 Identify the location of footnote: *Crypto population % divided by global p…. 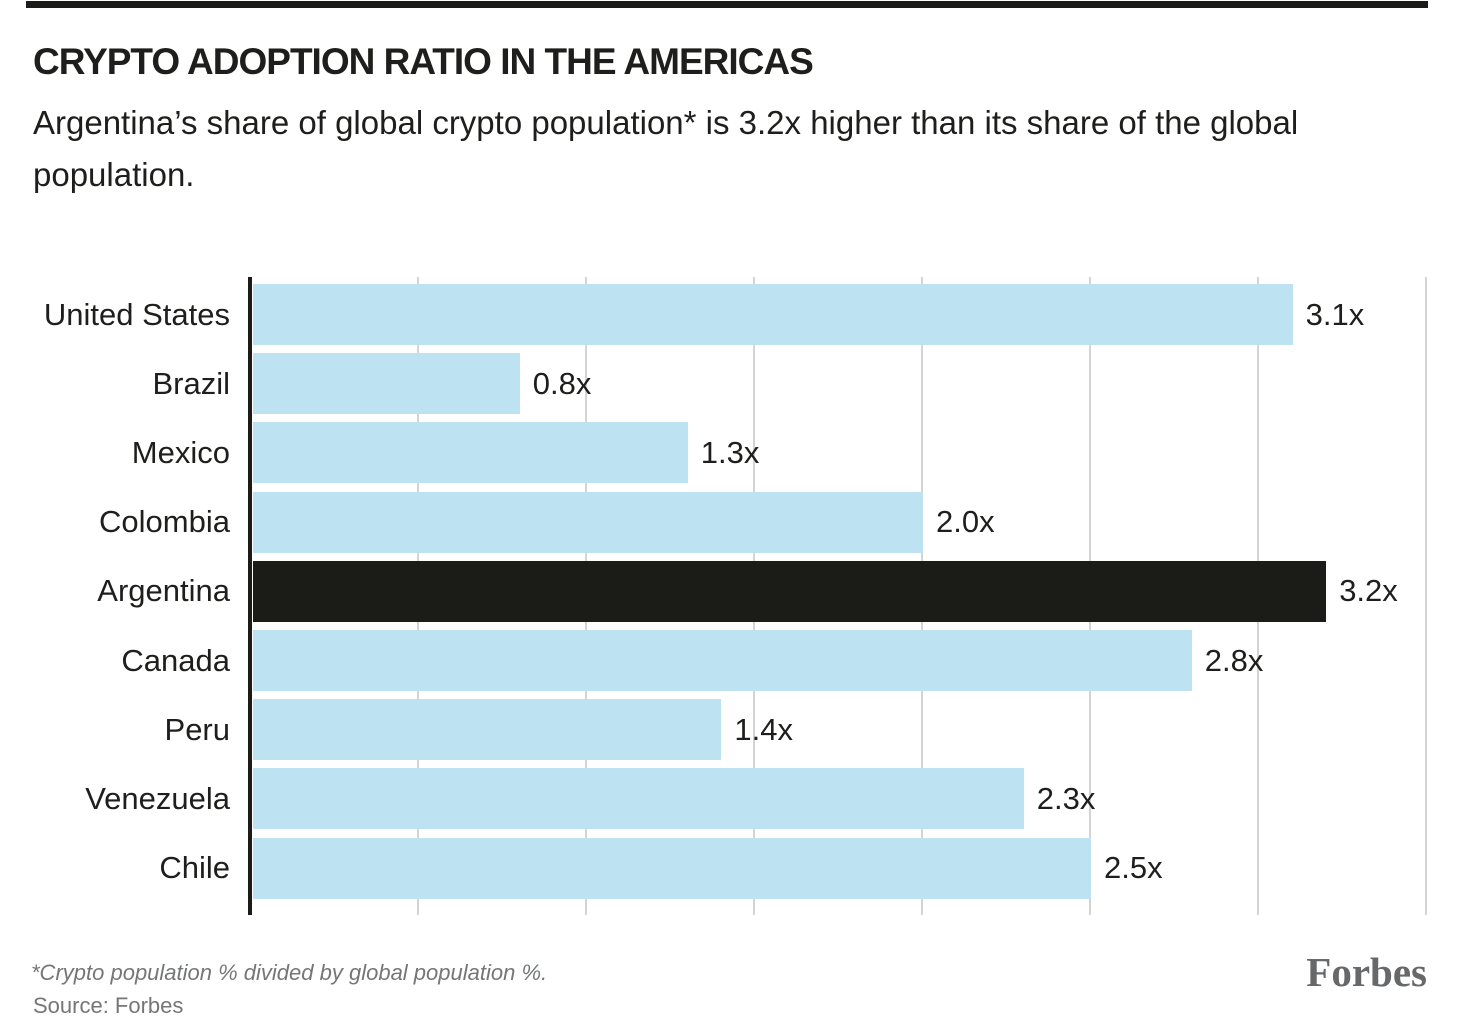
(289, 972).